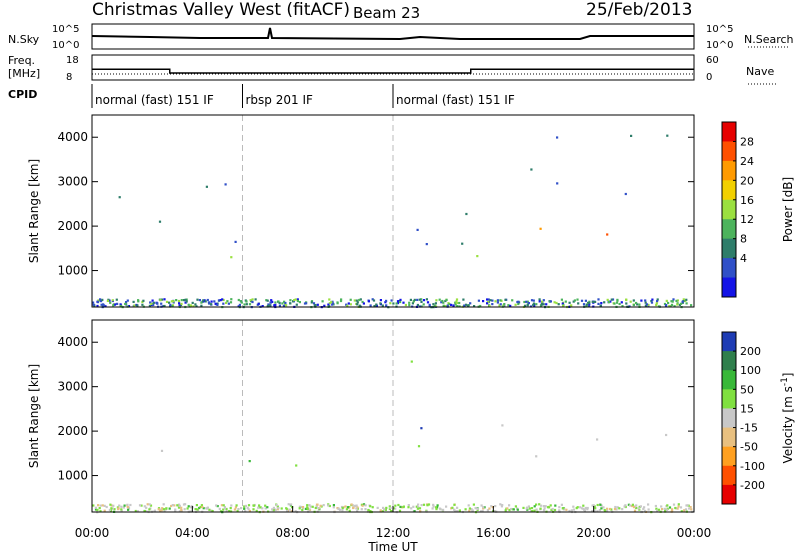  Describe the element at coordinates (72, 226) in the screenshot. I see `y-tick-label: 2000` at that location.